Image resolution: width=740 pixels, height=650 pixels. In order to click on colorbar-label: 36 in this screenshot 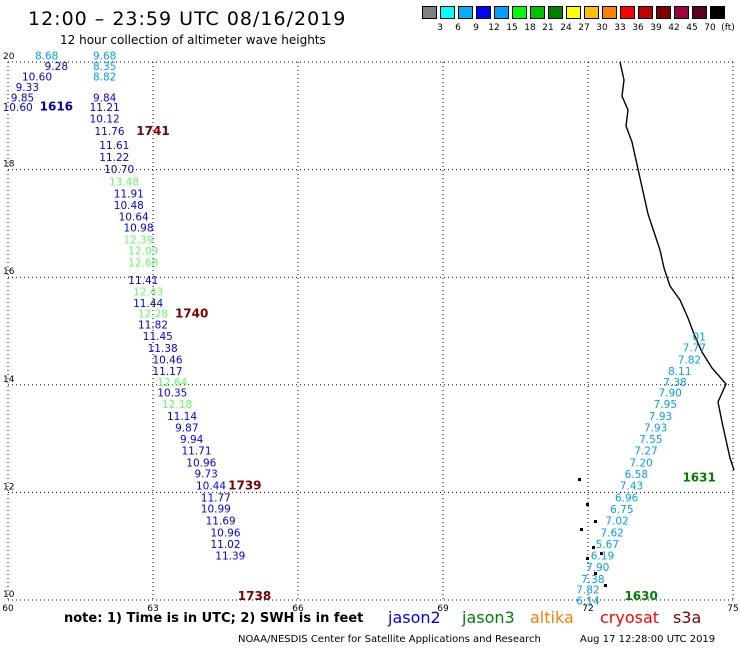, I will do `click(638, 28)`.